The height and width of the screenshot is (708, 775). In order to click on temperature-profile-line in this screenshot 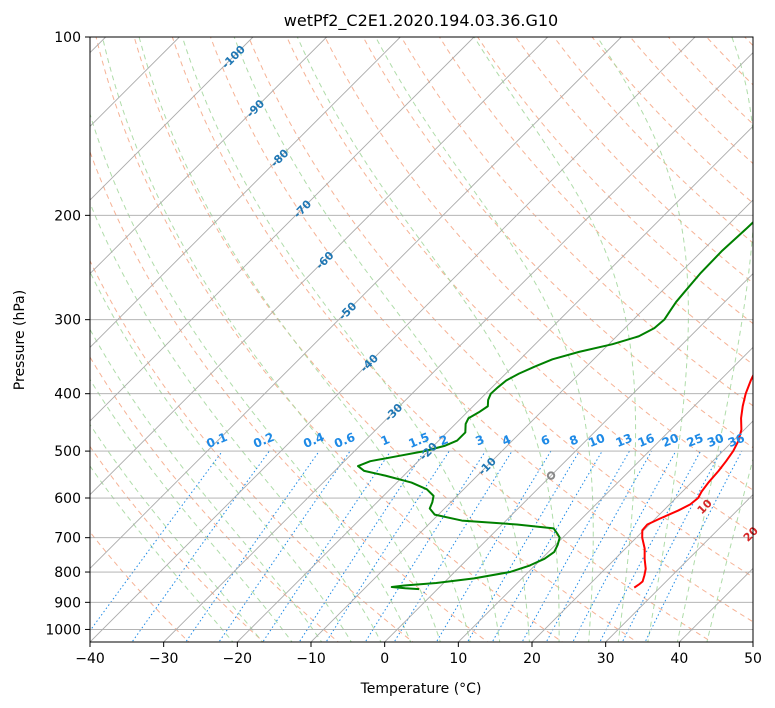, I will do `click(693, 481)`.